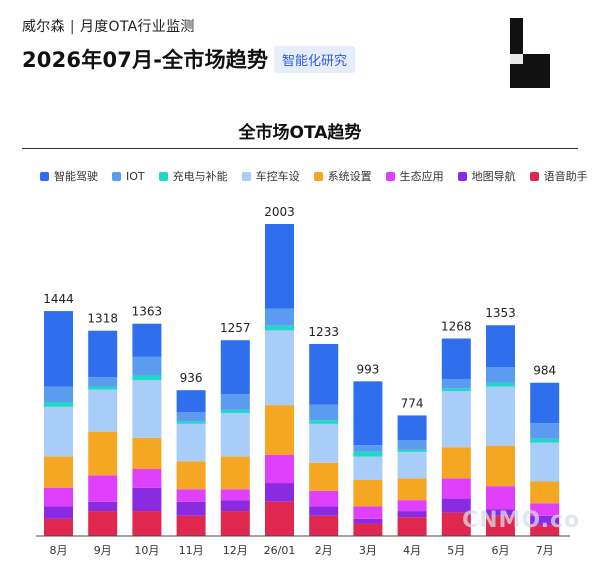 This screenshot has width=600, height=569. Describe the element at coordinates (349, 176) in the screenshot. I see `legend-label: 系统设置` at that location.